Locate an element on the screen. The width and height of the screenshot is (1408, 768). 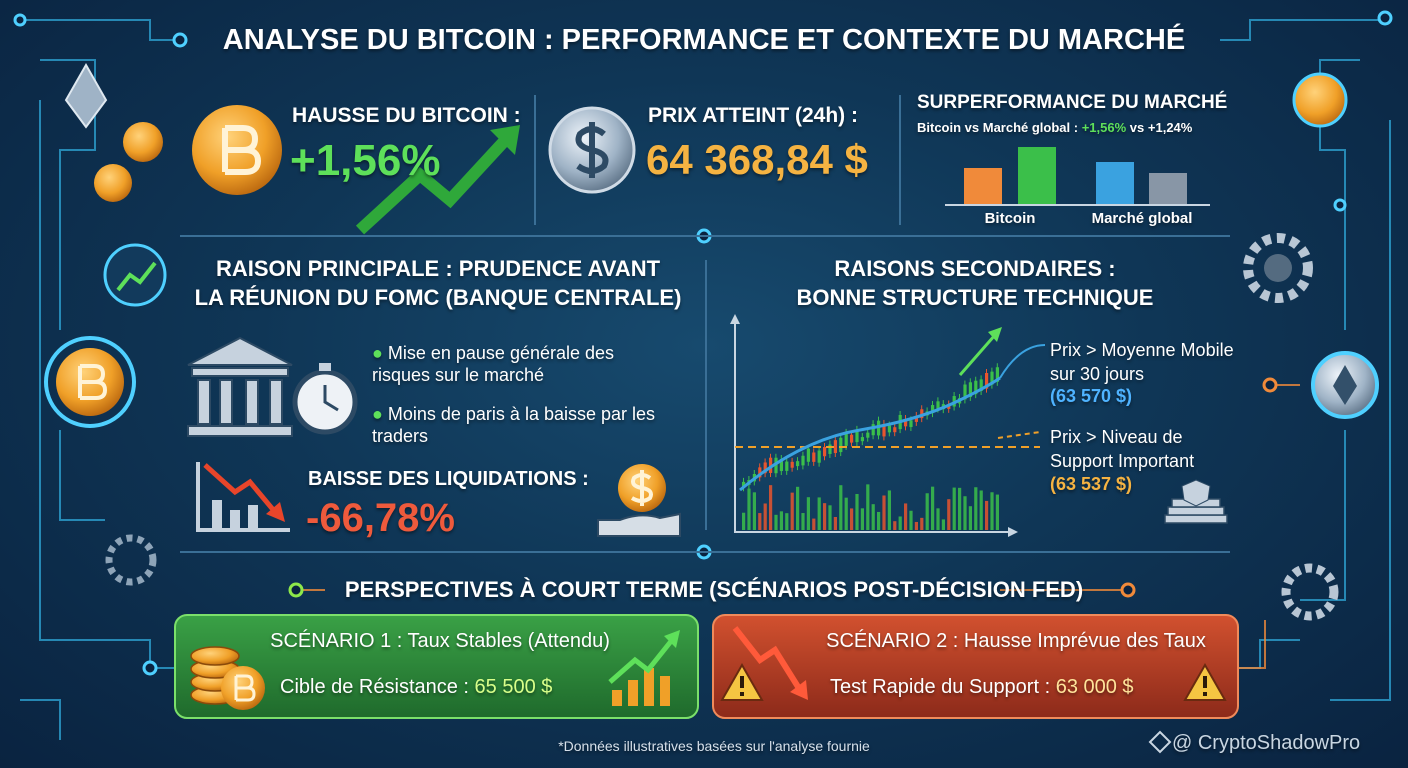
note-value: (63 537 $) is located at coordinates (1091, 484).